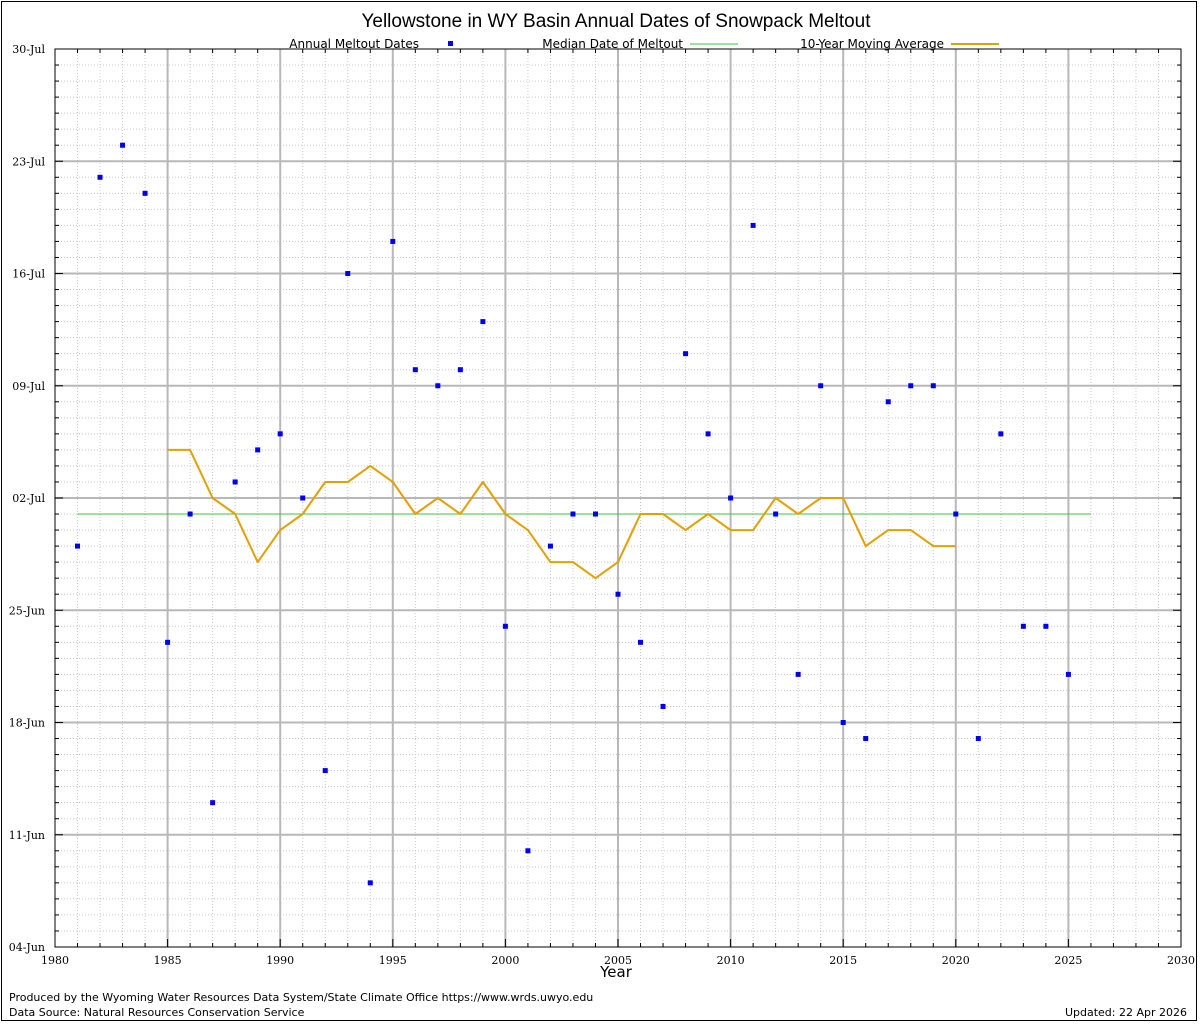 This screenshot has height=1024, width=1200. What do you see at coordinates (55, 960) in the screenshot?
I see `x-tick-label: 1980` at bounding box center [55, 960].